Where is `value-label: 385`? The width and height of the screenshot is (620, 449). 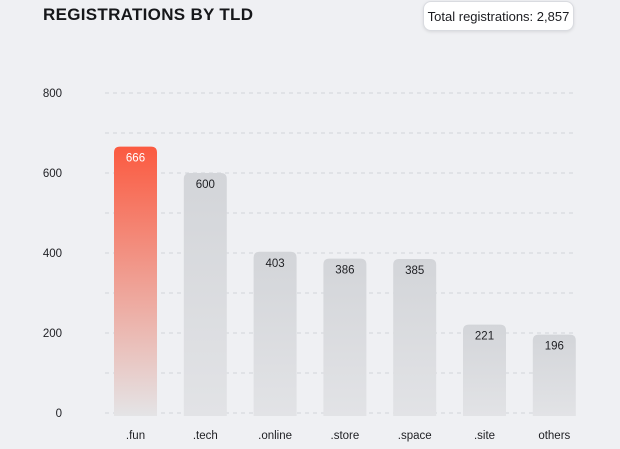
value-label: 385 is located at coordinates (414, 271).